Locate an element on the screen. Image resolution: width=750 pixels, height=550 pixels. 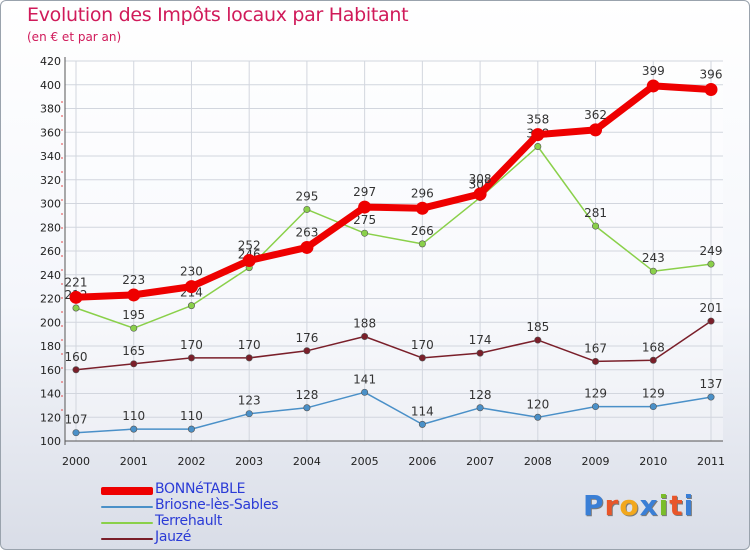
data-label: 176 is located at coordinates (306, 338).